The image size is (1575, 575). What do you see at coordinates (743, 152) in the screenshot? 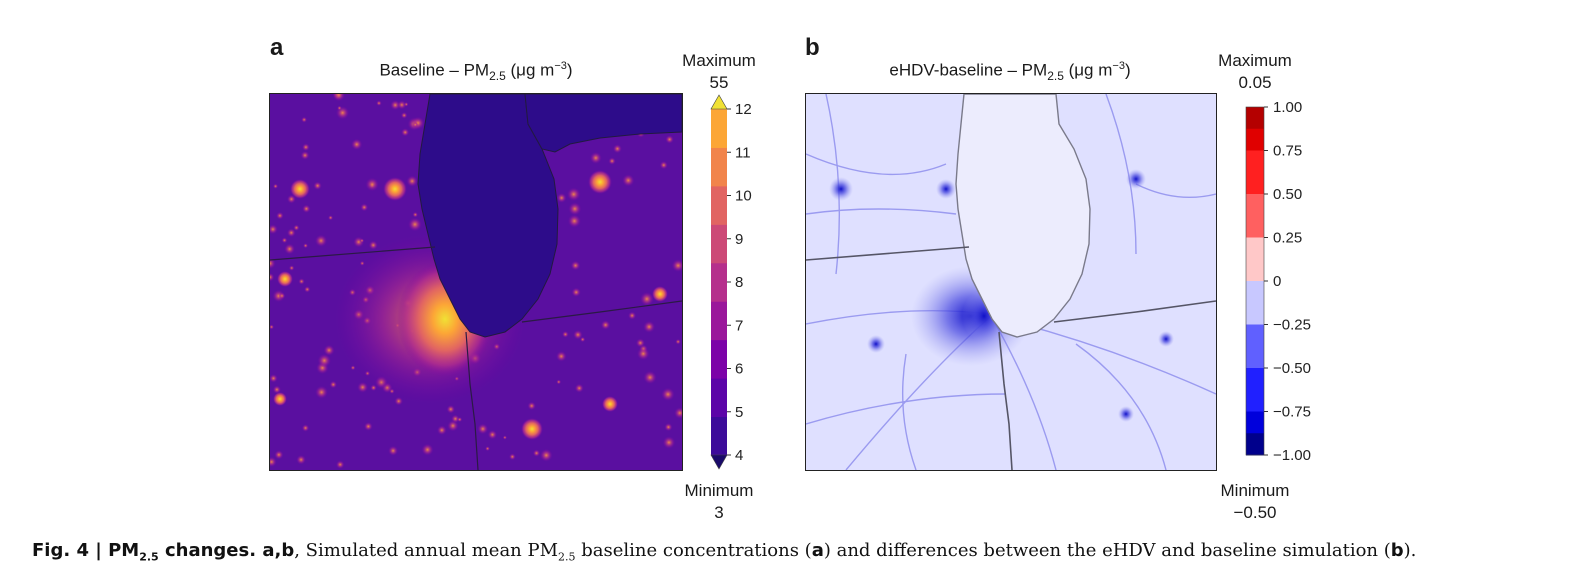
I see `colorbar-a-tick-label: 11` at bounding box center [743, 152].